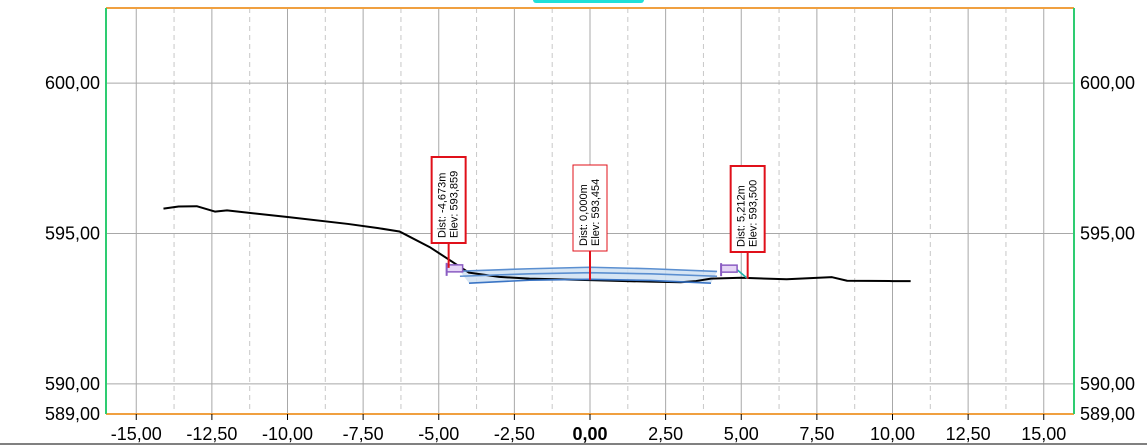 The width and height of the screenshot is (1147, 446). What do you see at coordinates (665, 434) in the screenshot?
I see `x-tick-label-7: 2,50` at bounding box center [665, 434].